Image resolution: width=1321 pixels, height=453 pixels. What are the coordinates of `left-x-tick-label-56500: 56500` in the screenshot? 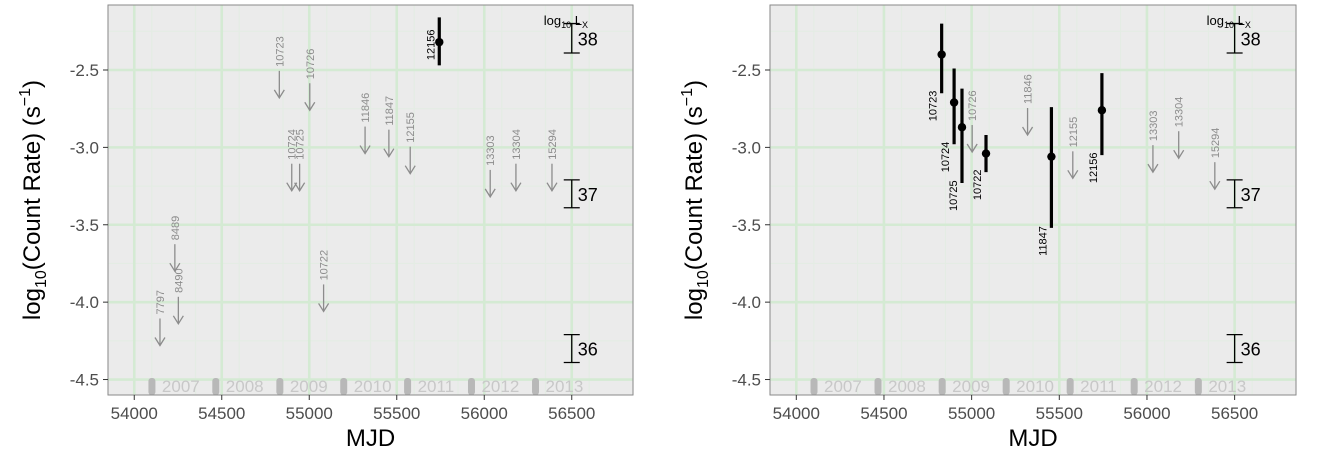 It's located at (571, 413).